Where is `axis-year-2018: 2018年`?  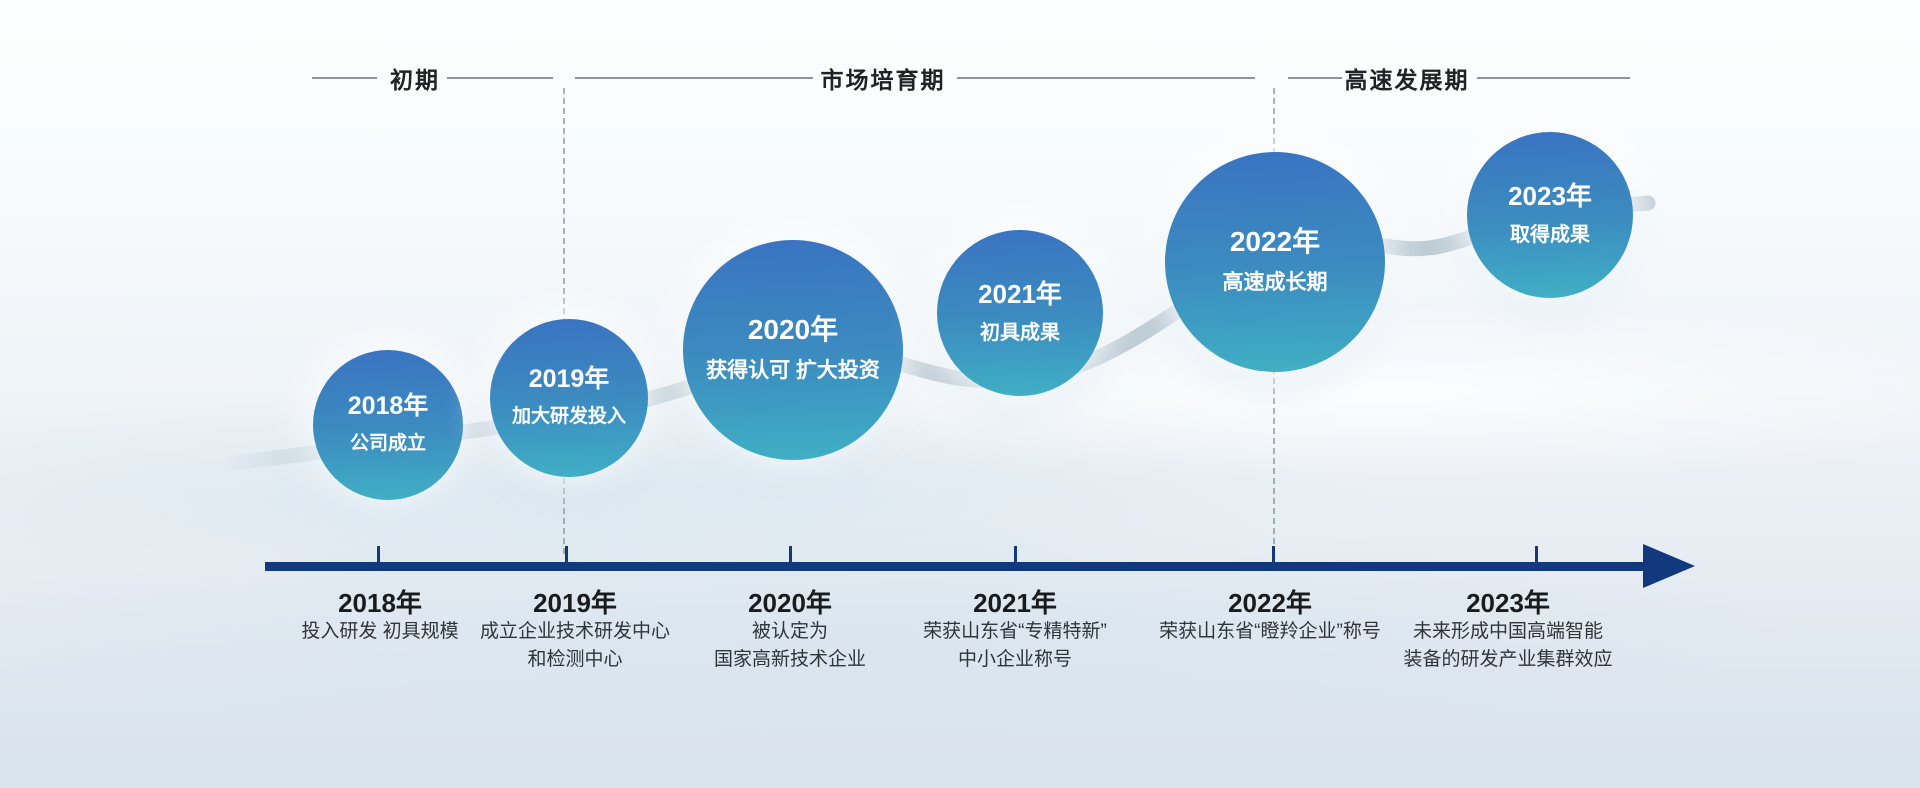
axis-year-2018: 2018年 is located at coordinates (380, 603).